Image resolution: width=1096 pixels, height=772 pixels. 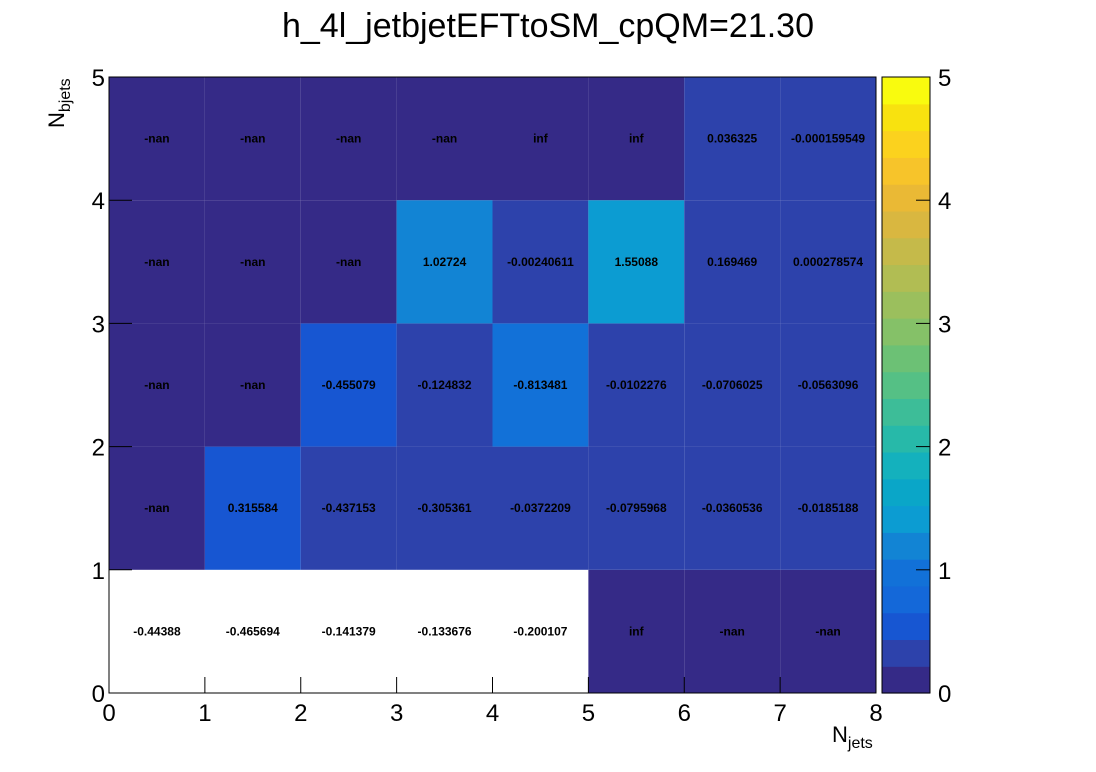 What do you see at coordinates (98, 78) in the screenshot?
I see `y-tick-label: 5` at bounding box center [98, 78].